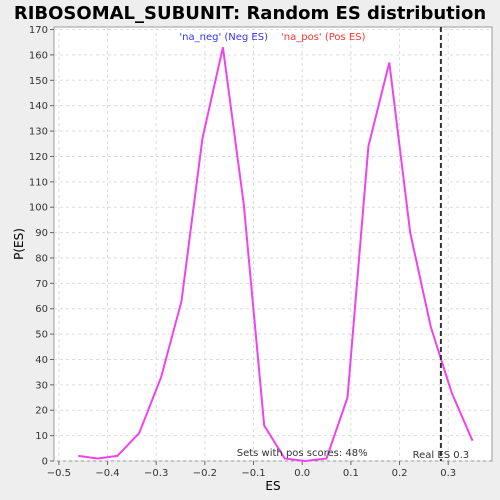 Image resolution: width=500 pixels, height=500 pixels. What do you see at coordinates (41, 309) in the screenshot?
I see `y-tick-label: 60` at bounding box center [41, 309].